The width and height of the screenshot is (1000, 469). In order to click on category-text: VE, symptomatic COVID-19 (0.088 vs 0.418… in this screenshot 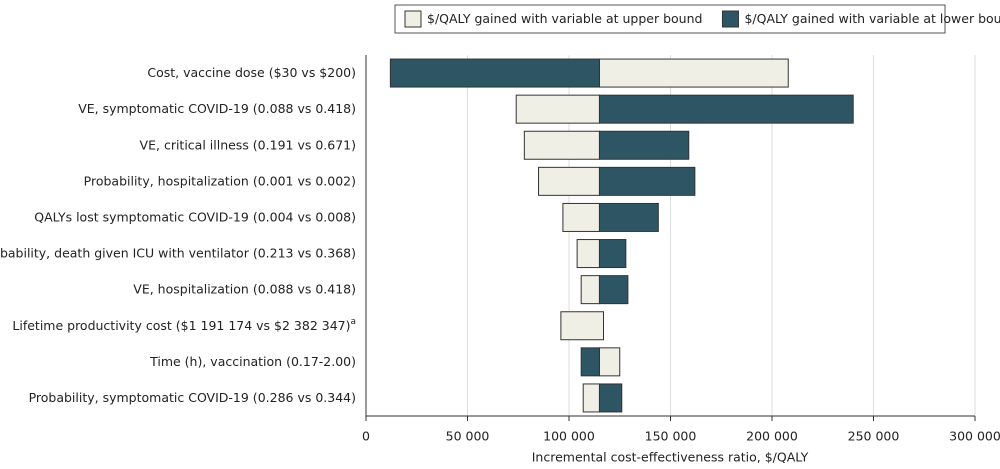, I will do `click(217, 108)`.